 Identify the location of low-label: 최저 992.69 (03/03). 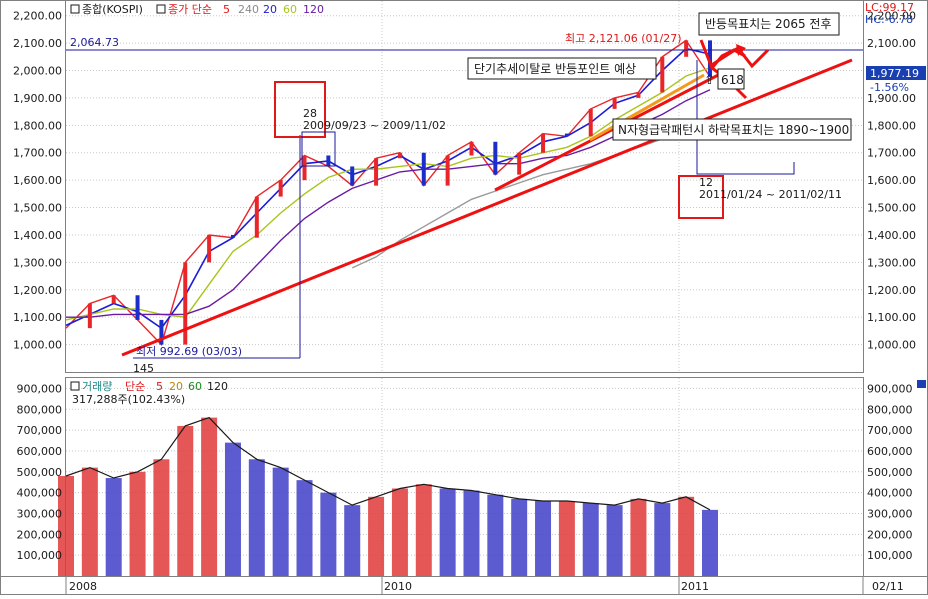
(189, 351).